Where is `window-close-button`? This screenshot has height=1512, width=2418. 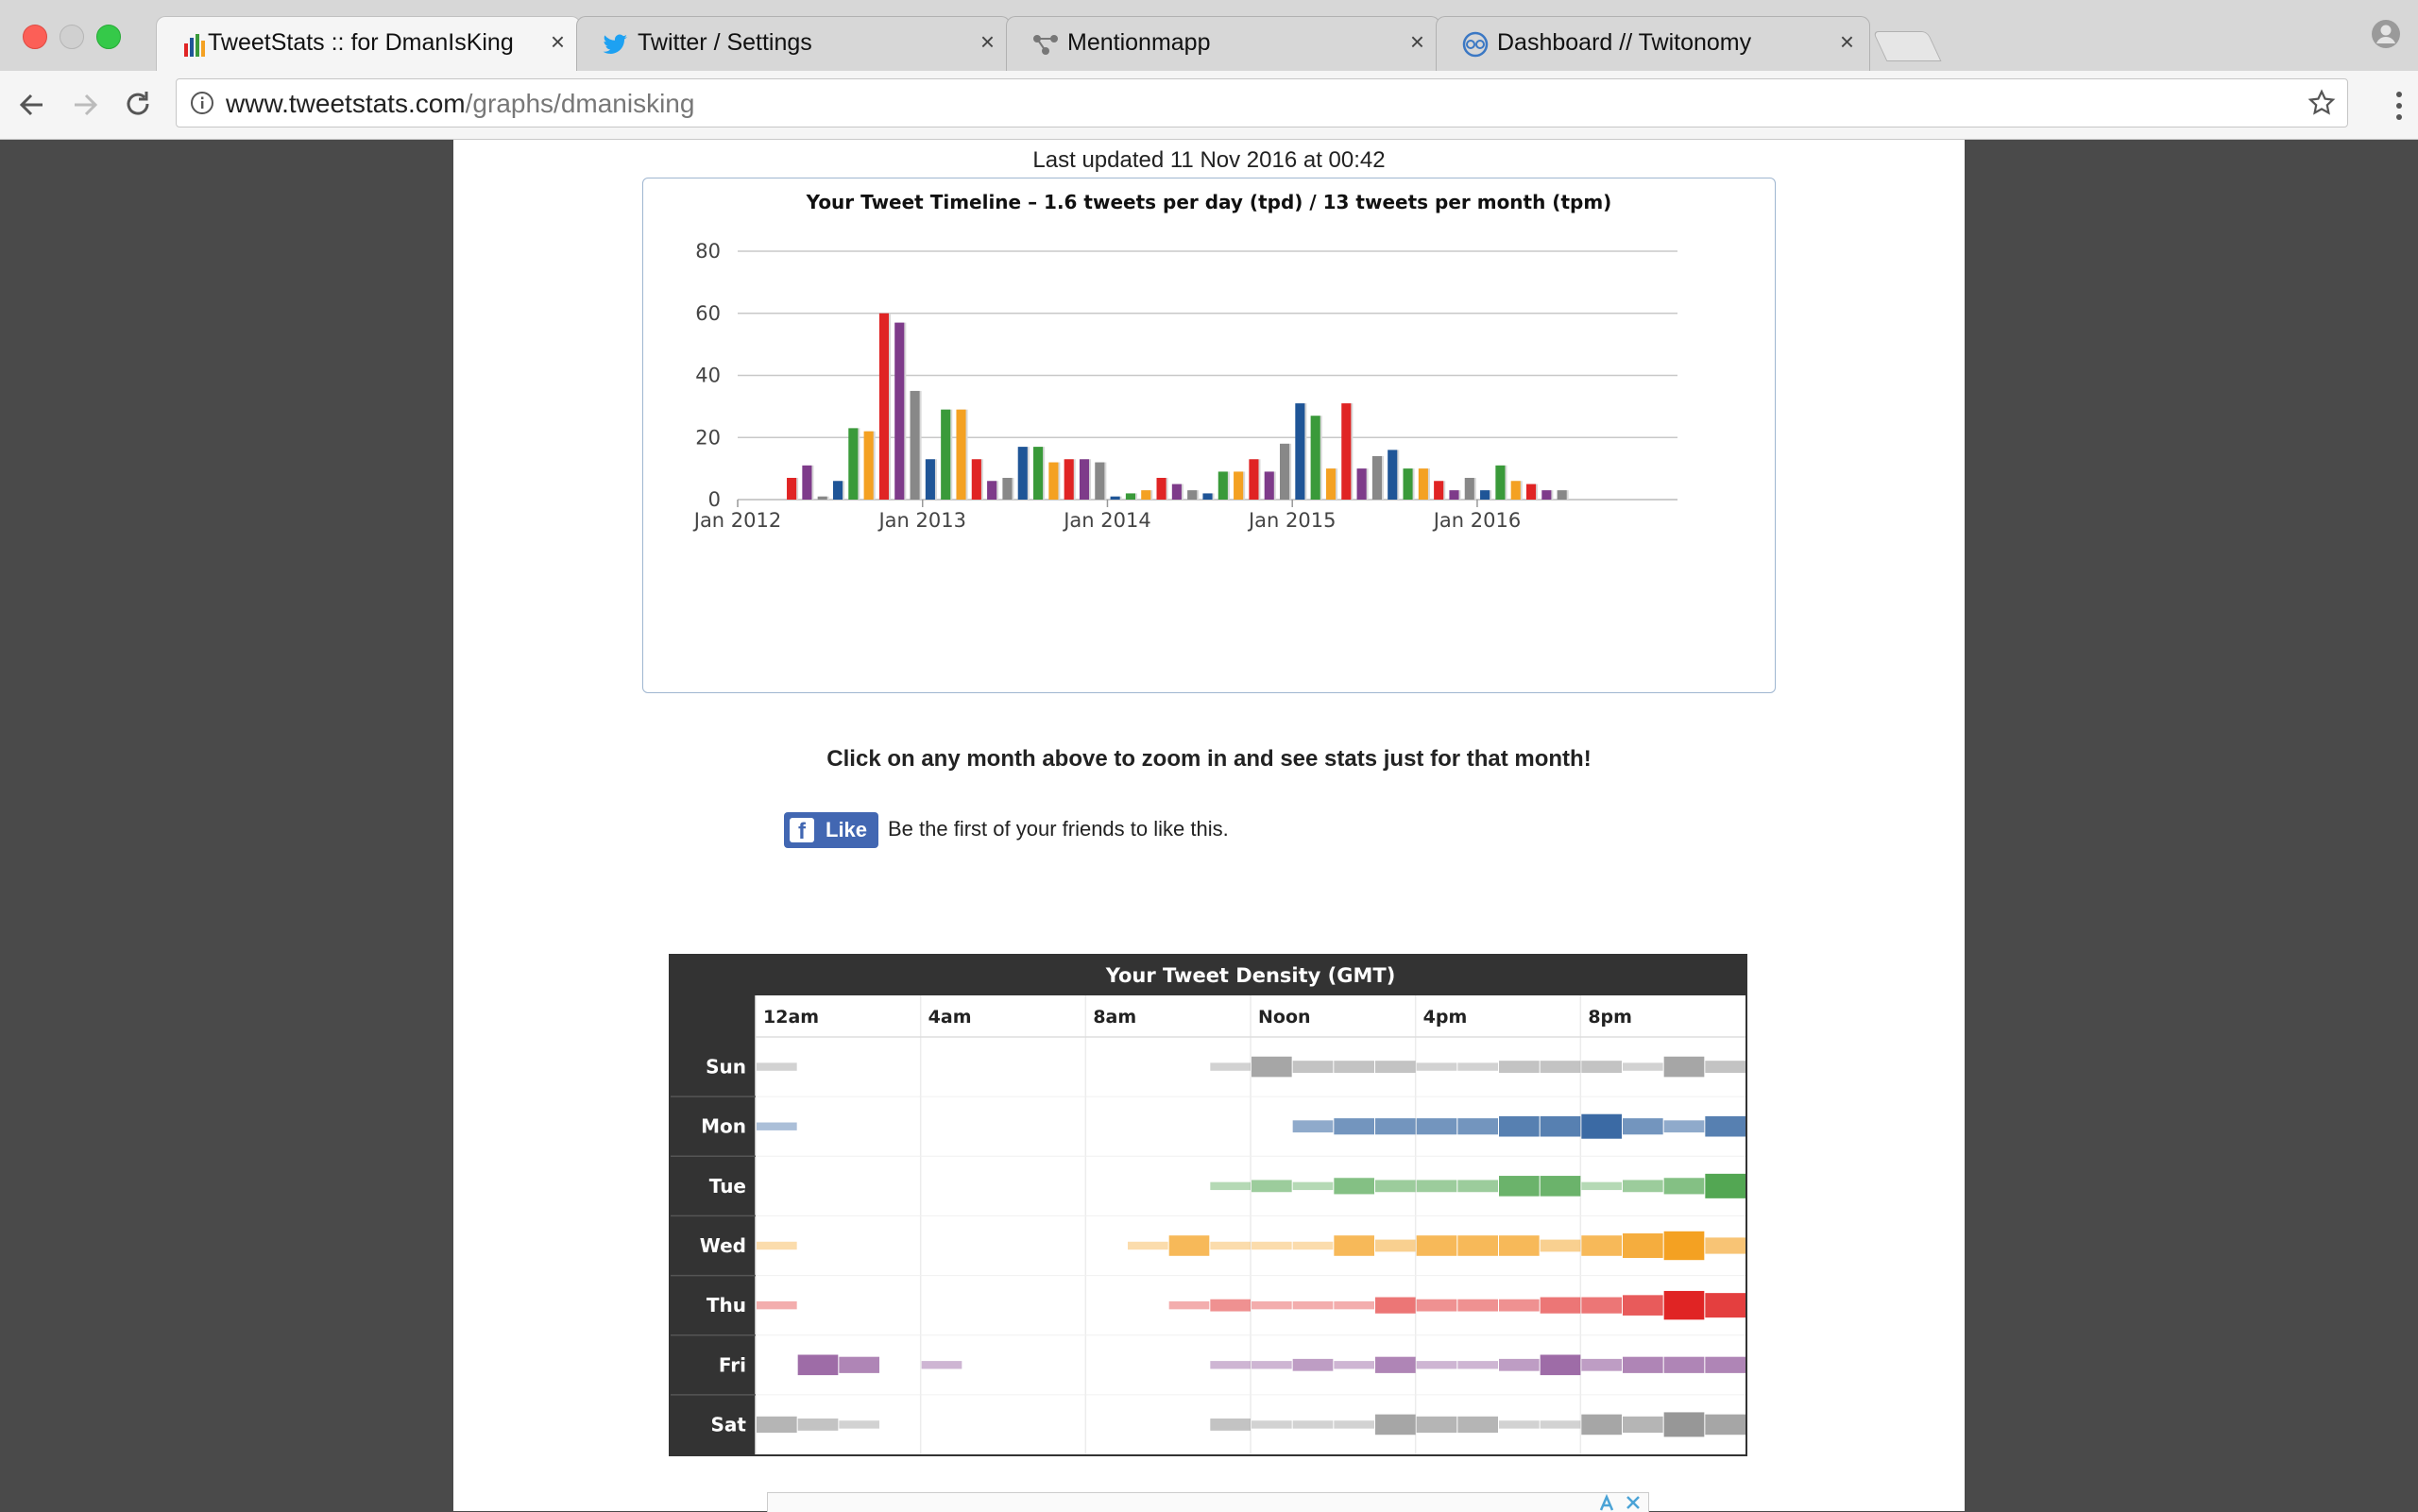
window-close-button is located at coordinates (35, 37).